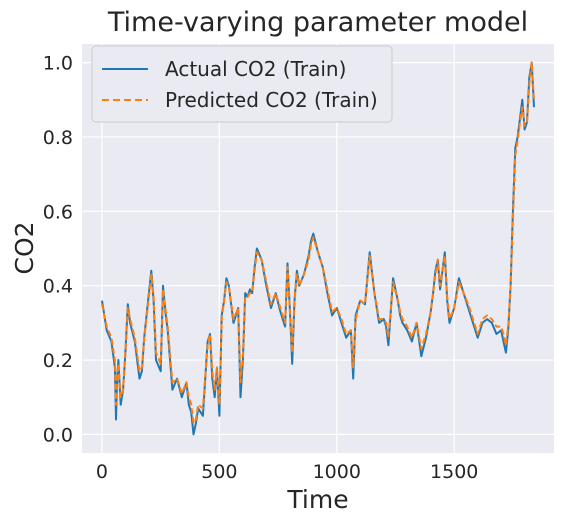 The width and height of the screenshot is (566, 524). I want to click on x-tick-label: 500, so click(219, 472).